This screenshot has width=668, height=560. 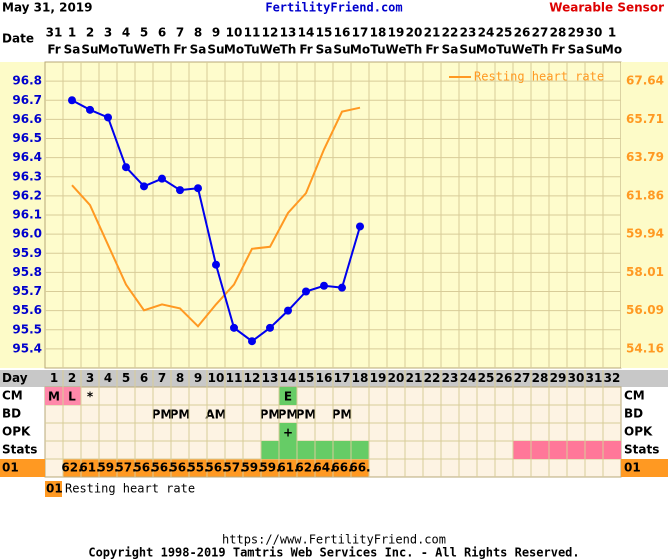 What do you see at coordinates (27, 272) in the screenshot?
I see `y-tick-label: 95.8` at bounding box center [27, 272].